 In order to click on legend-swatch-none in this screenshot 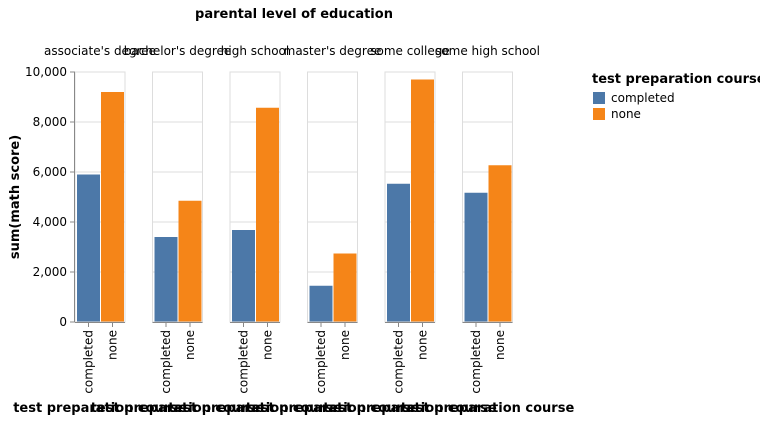, I will do `click(599, 114)`.